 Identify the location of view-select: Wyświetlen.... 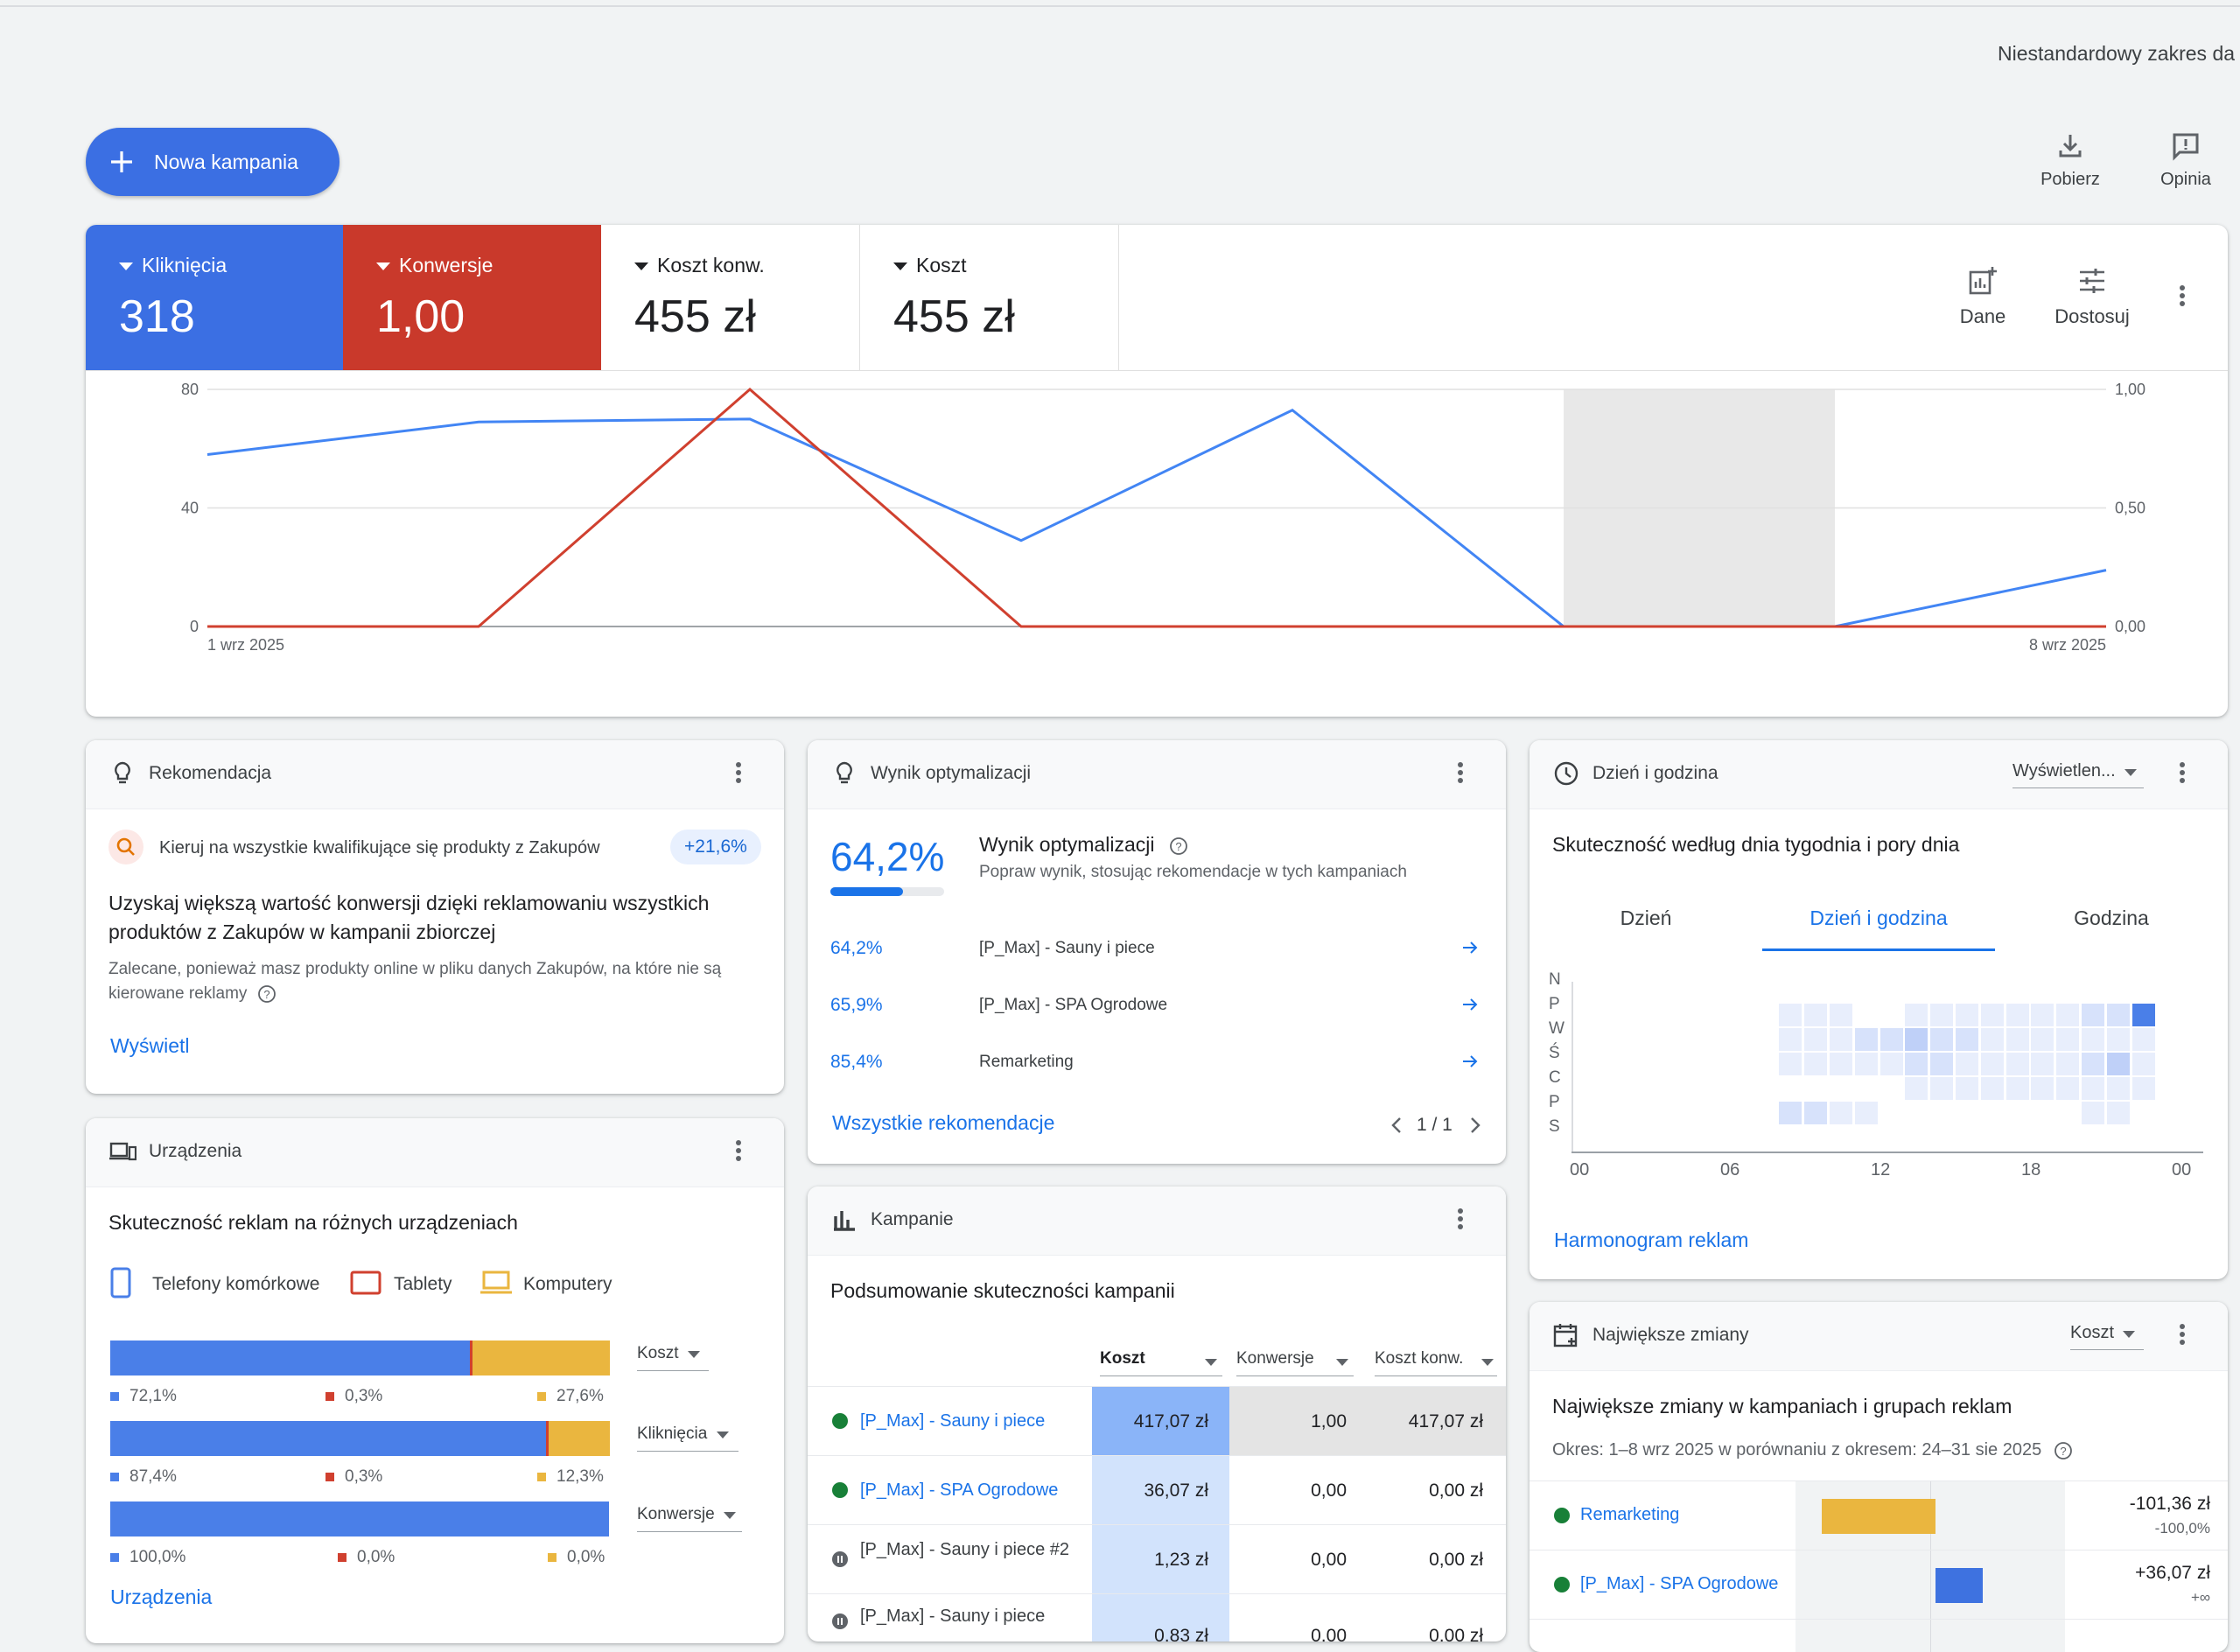
(2078, 774).